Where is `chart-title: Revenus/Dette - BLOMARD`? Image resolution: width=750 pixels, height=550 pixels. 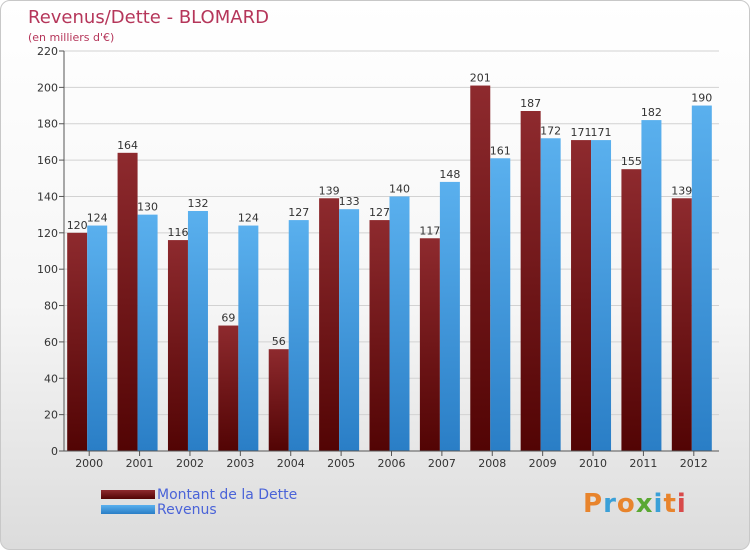
chart-title: Revenus/Dette - BLOMARD is located at coordinates (148, 17).